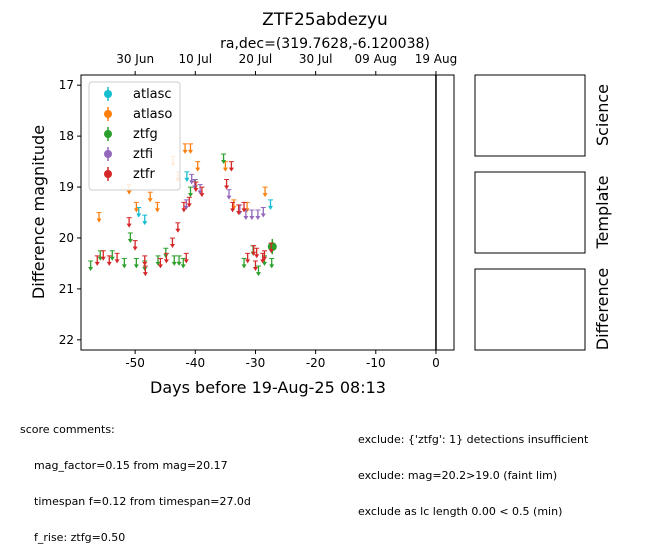 The image size is (650, 556). Describe the element at coordinates (256, 363) in the screenshot. I see `x-tick-label: -30` at that location.